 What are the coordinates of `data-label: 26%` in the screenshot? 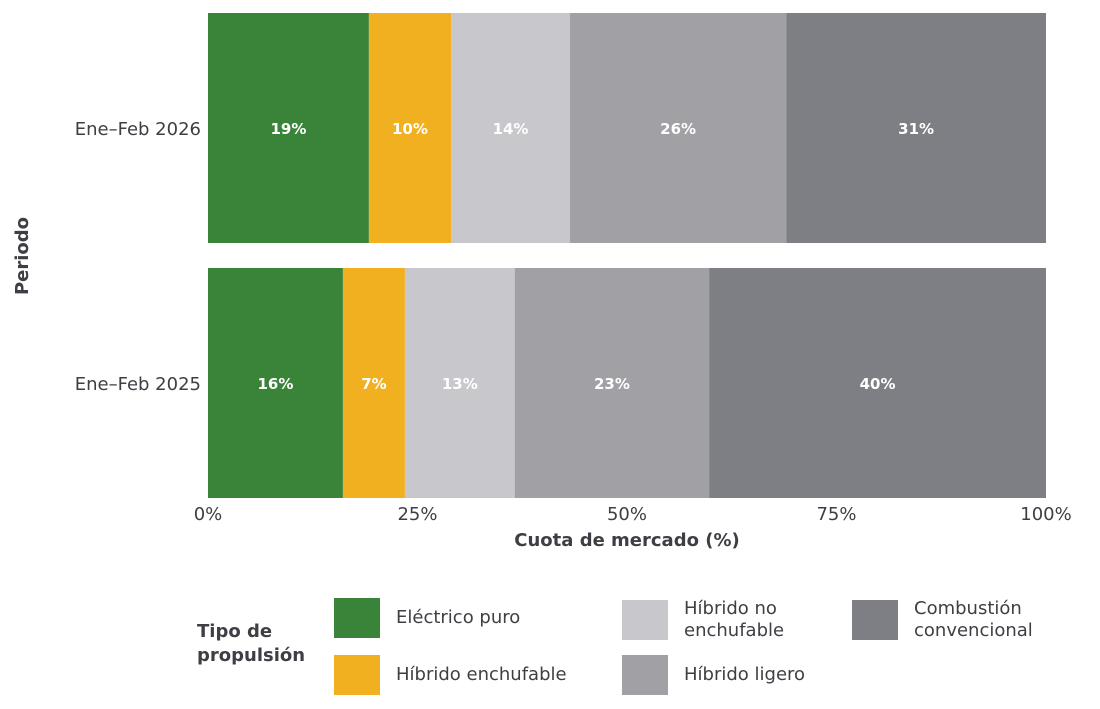 It's located at (678, 129).